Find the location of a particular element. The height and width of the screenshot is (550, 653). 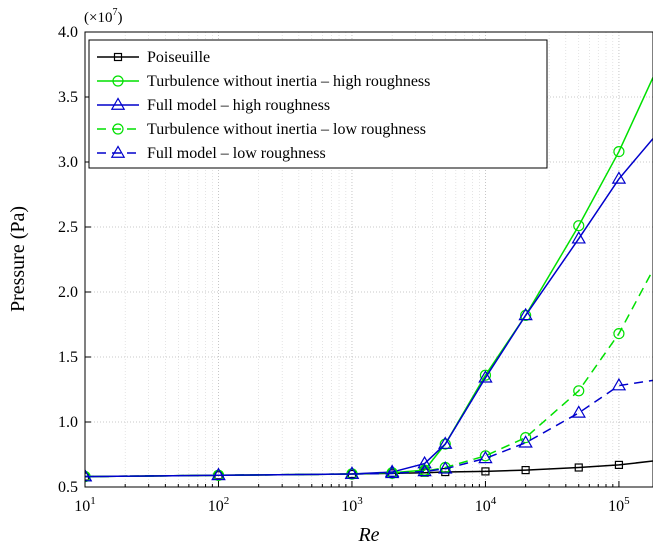

legend-label: Poiseuille is located at coordinates (178, 57).